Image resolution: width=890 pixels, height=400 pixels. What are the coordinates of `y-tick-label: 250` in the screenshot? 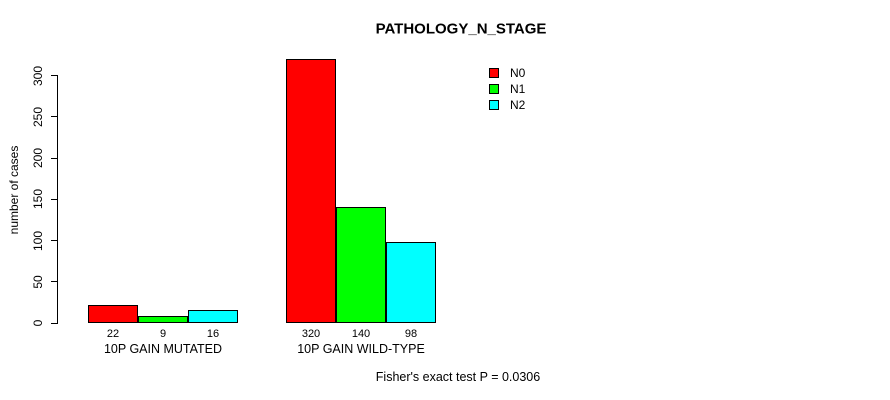 It's located at (38, 116).